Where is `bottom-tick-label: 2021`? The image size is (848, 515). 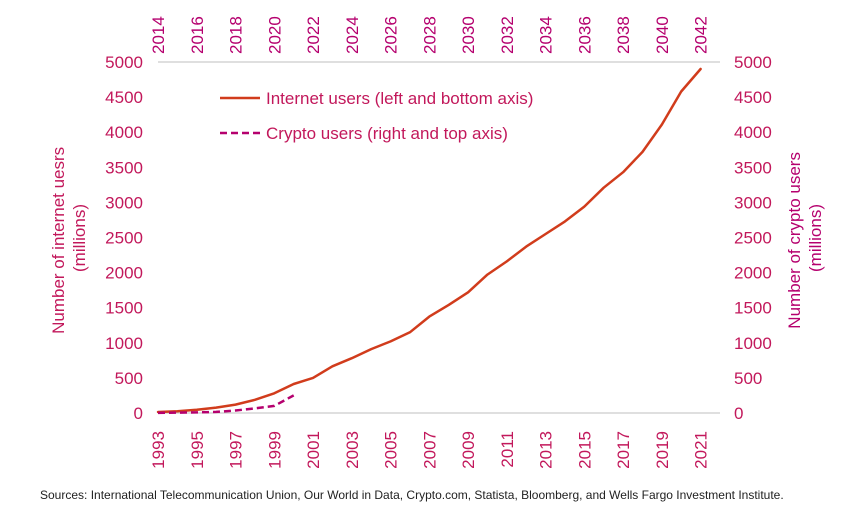 bottom-tick-label: 2021 is located at coordinates (701, 450).